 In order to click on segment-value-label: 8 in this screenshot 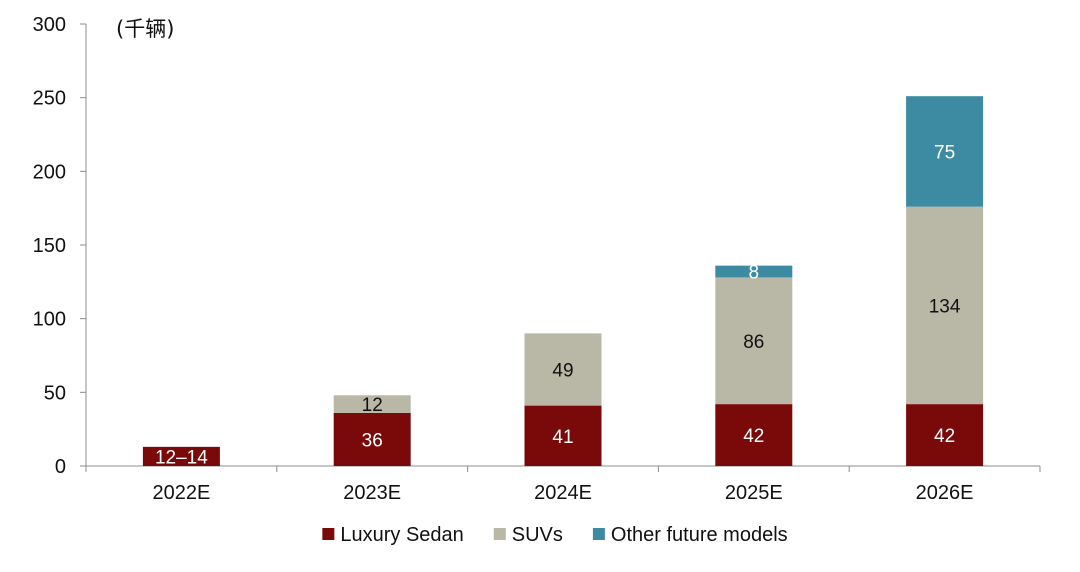, I will do `click(754, 273)`.